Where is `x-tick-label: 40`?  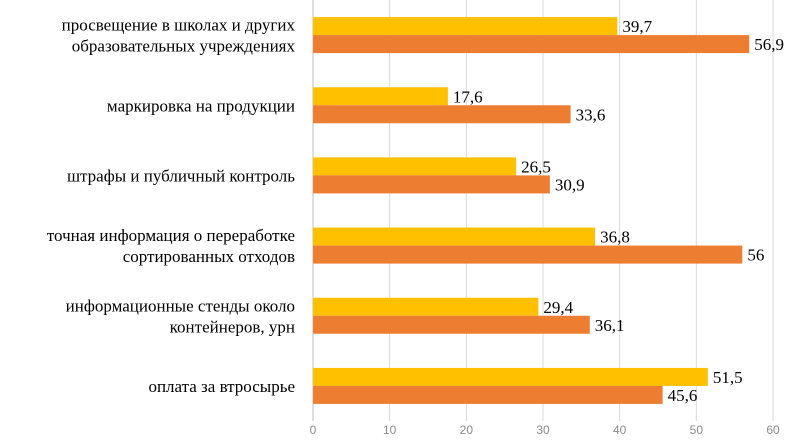
x-tick-label: 40 is located at coordinates (620, 430).